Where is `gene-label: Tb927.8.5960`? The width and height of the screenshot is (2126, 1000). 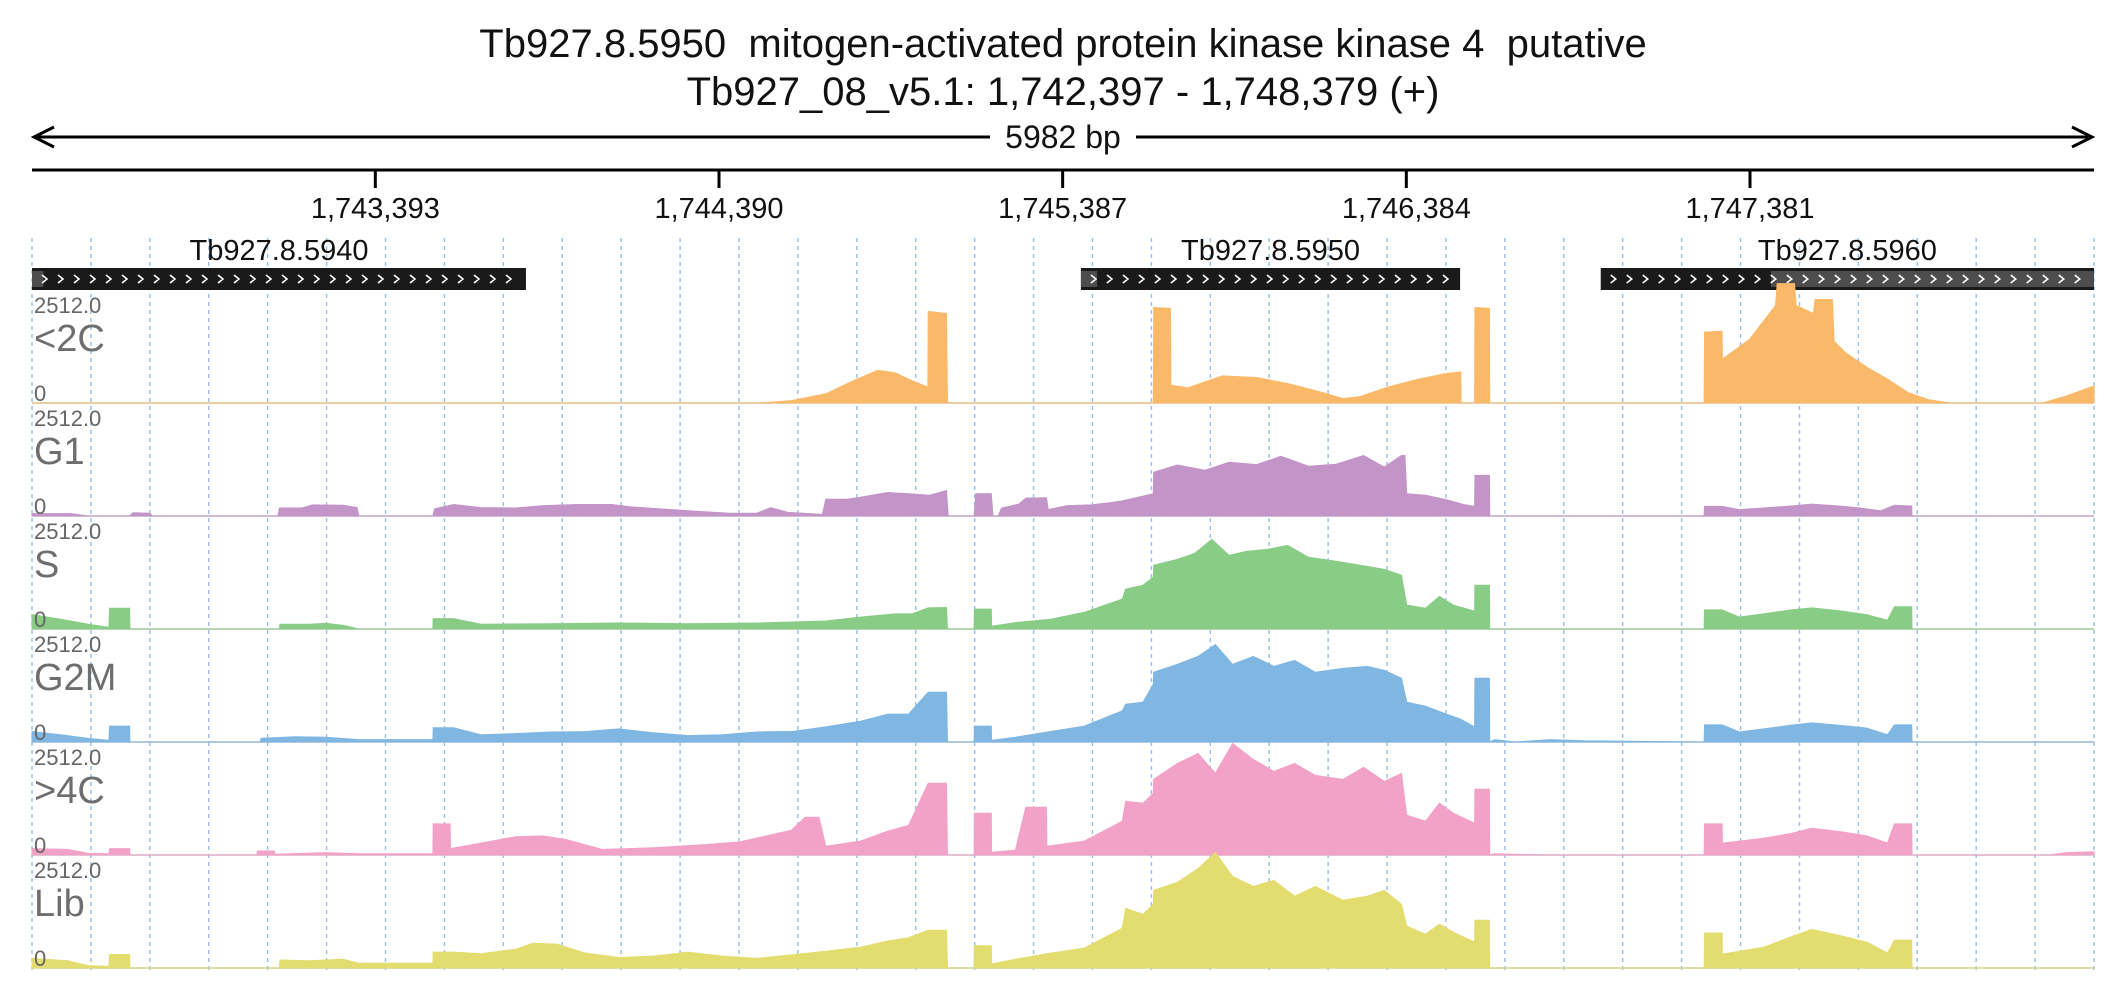 gene-label: Tb927.8.5960 is located at coordinates (1847, 251).